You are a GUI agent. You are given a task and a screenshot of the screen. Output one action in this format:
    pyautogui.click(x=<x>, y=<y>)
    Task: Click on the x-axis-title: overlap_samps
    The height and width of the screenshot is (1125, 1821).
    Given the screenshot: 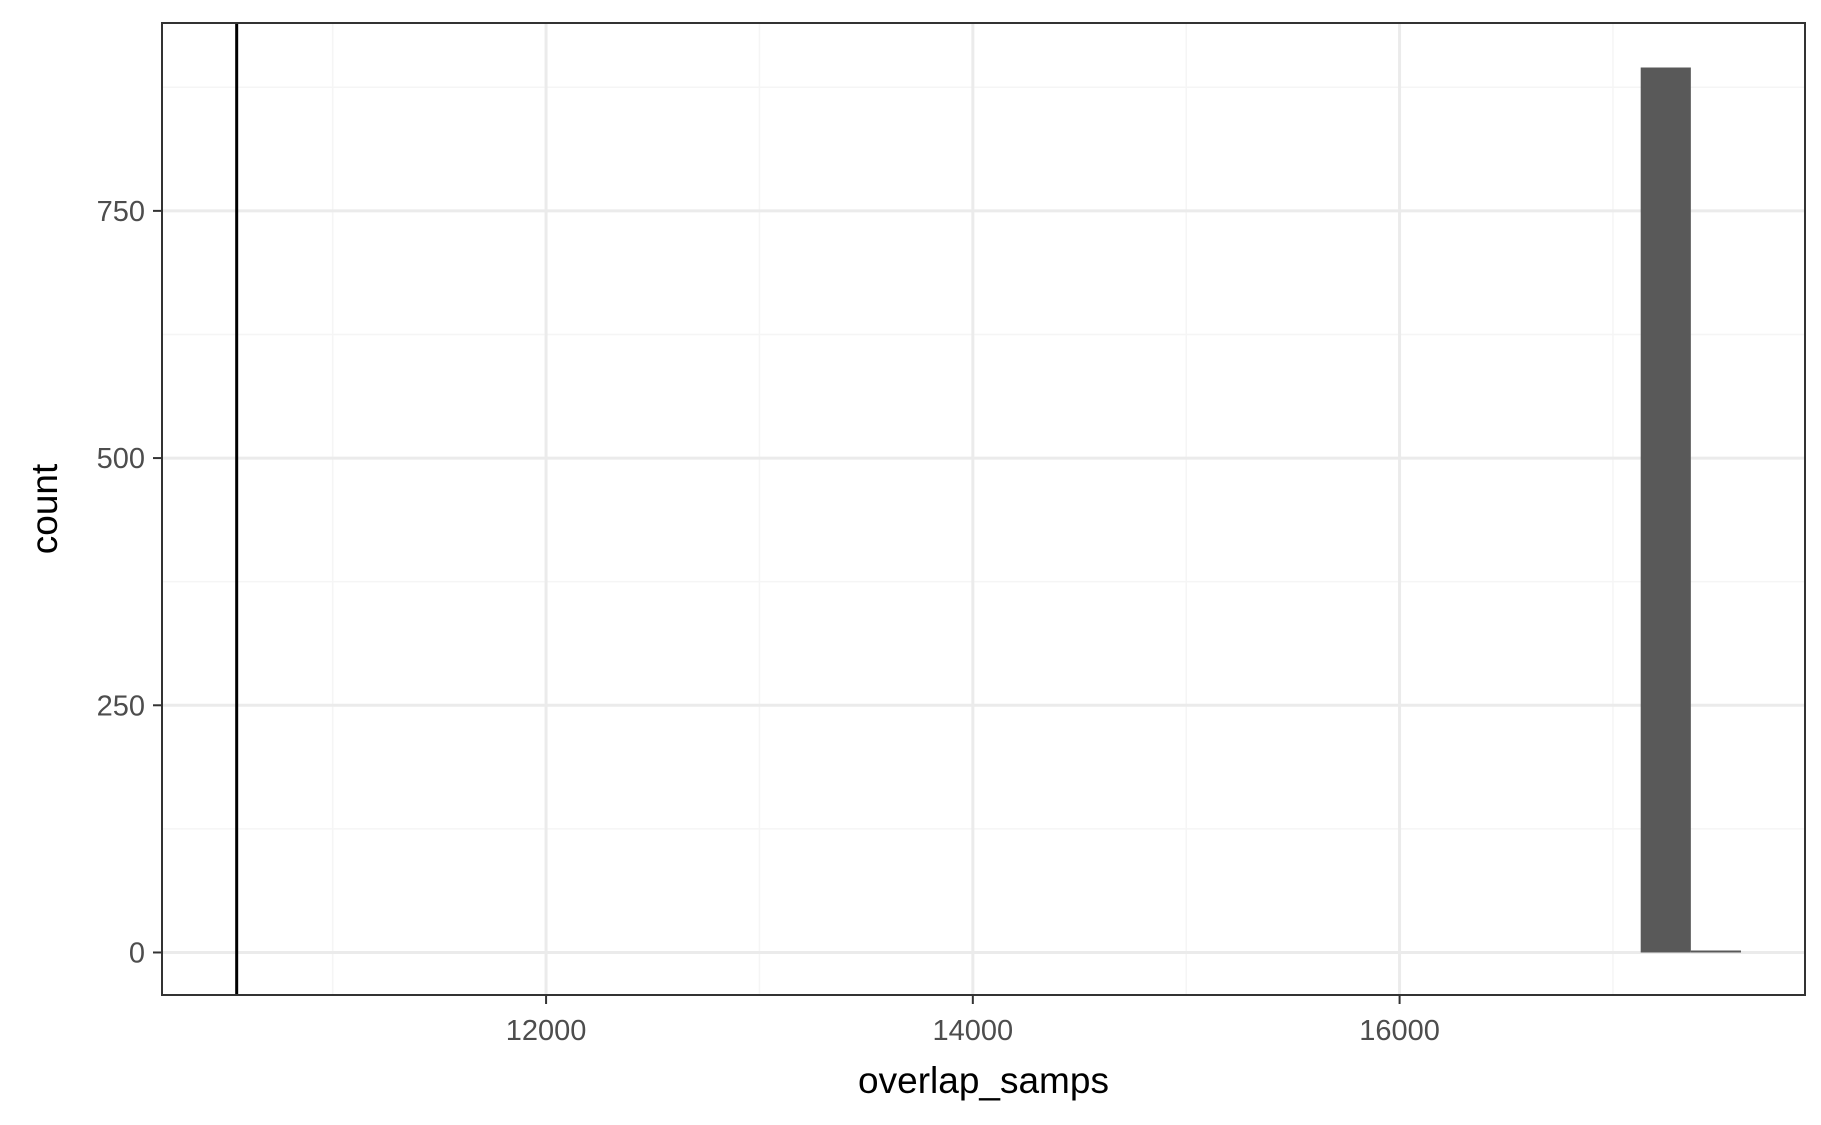 What is the action you would take?
    pyautogui.click(x=983, y=1080)
    